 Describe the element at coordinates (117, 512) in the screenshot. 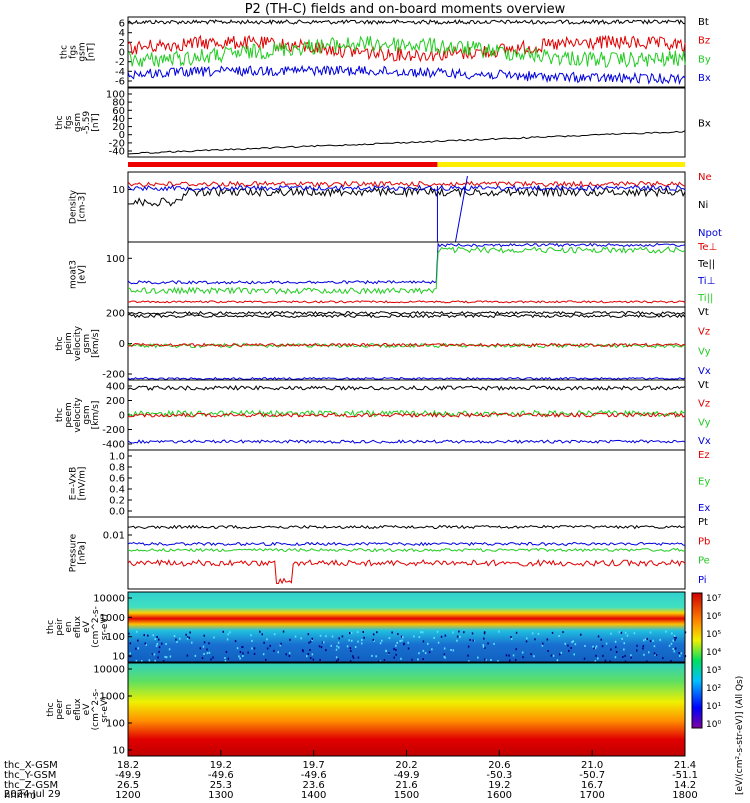

I see `y-tick-label: 0.0` at that location.